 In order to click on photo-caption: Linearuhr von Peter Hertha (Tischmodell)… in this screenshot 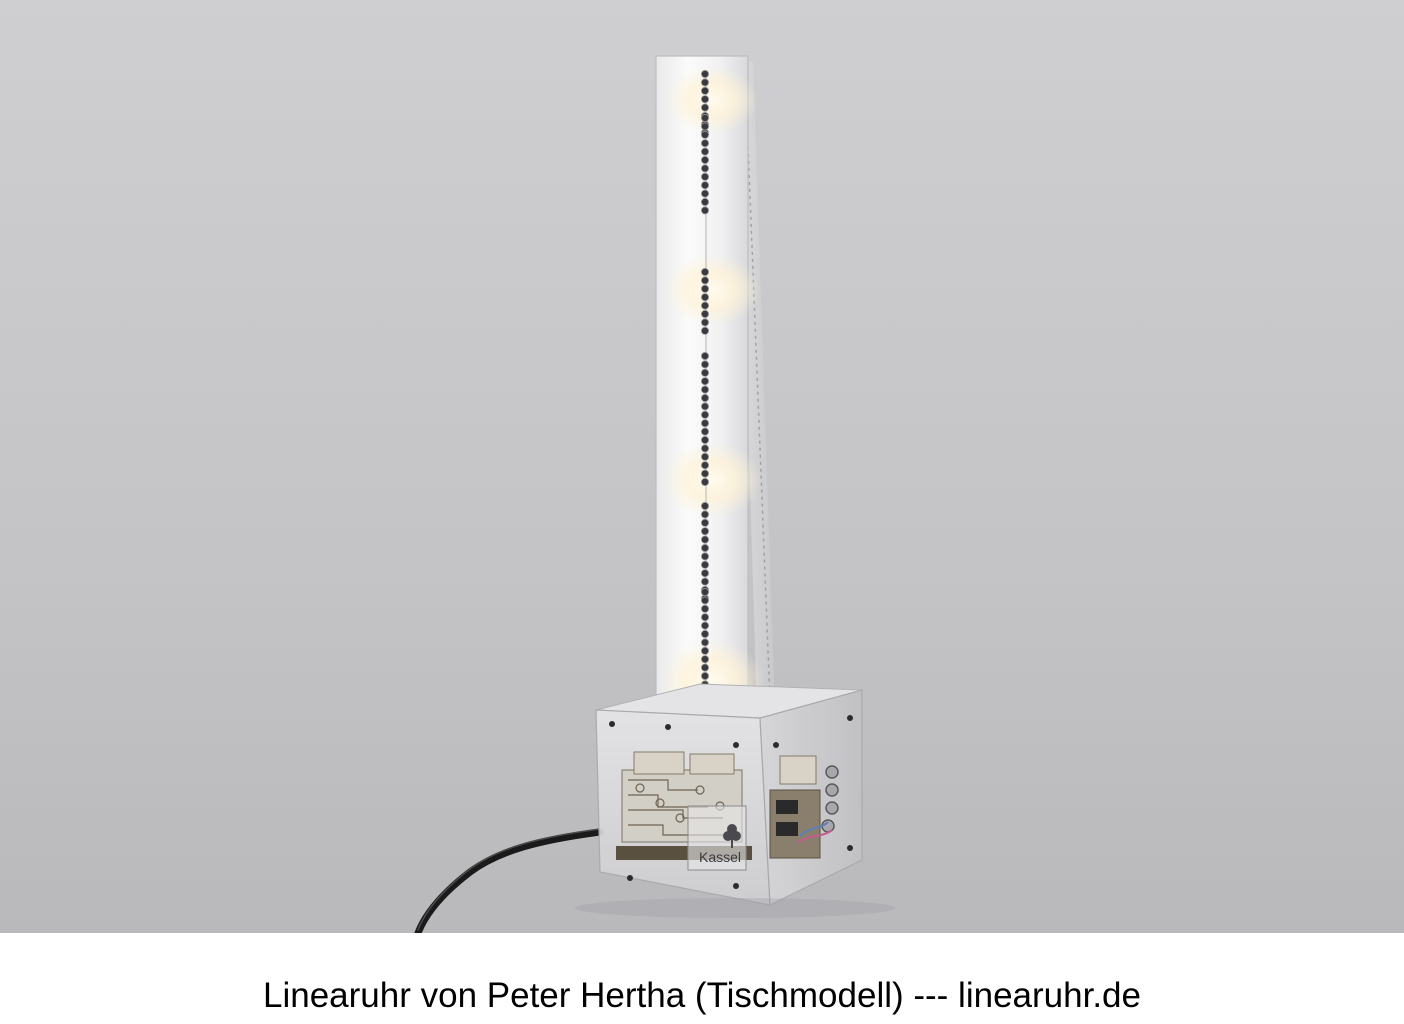, I will do `click(702, 995)`.